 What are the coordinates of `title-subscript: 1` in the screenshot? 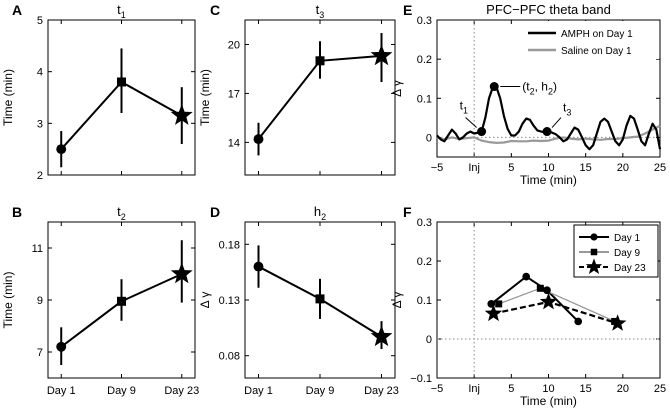 It's located at (123, 15).